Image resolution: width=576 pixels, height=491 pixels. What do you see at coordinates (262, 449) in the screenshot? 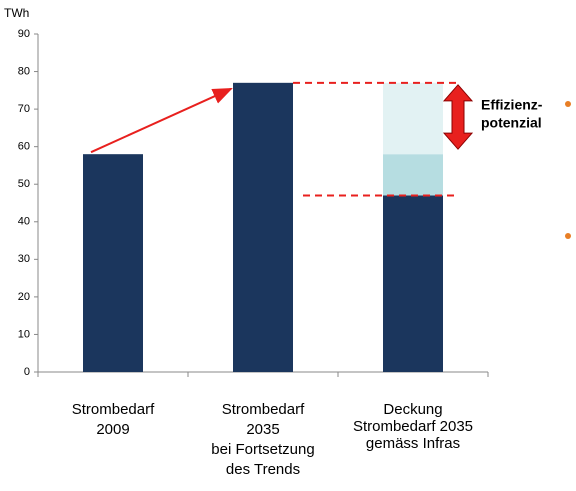
I see `x-tick-label: bei Fortsetzung` at bounding box center [262, 449].